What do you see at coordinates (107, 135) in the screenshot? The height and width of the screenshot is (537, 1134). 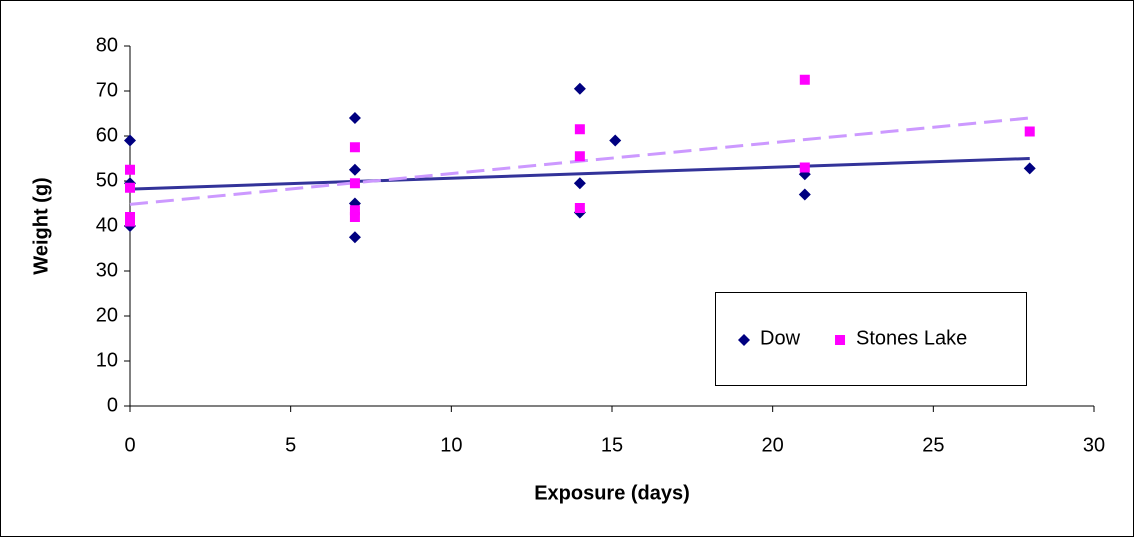 I see `y-tick-label: 60` at bounding box center [107, 135].